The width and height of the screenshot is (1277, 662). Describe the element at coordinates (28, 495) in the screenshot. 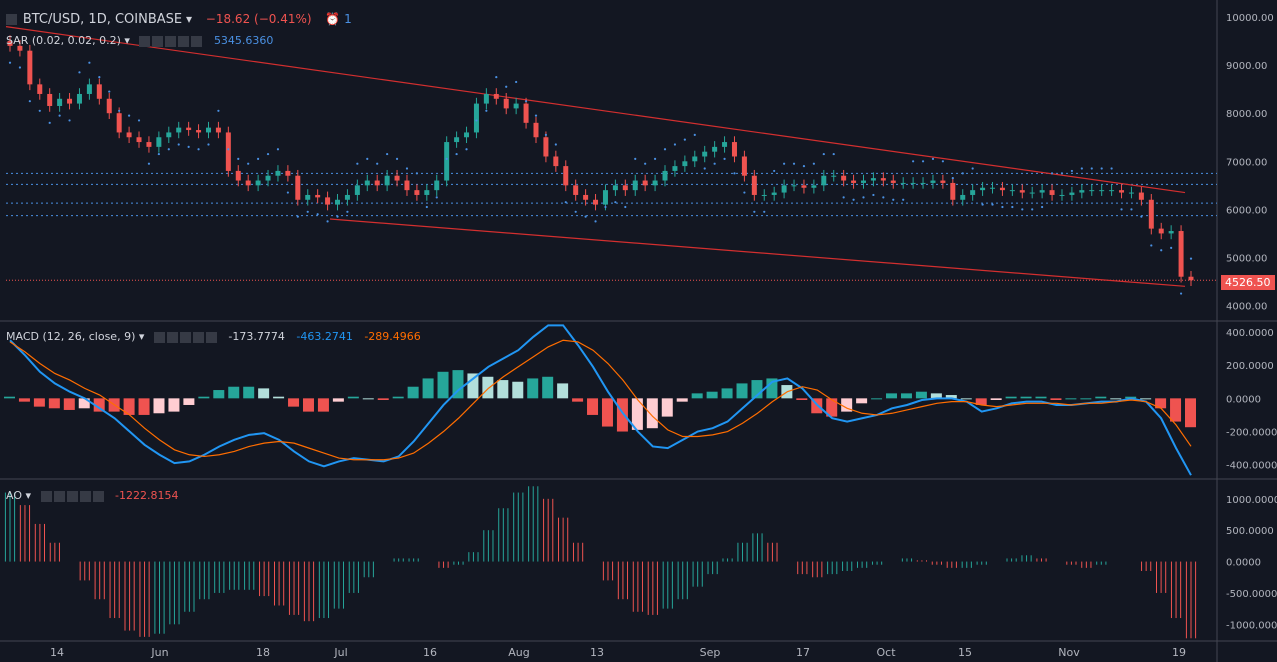

I see `ao-dropdown-icon: ▾` at that location.